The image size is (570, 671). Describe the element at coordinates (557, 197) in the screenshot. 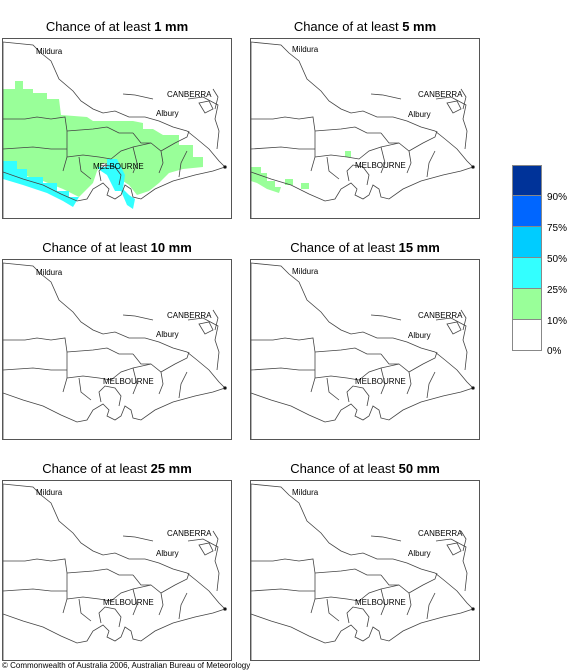

I see `legend-label: 90%` at that location.